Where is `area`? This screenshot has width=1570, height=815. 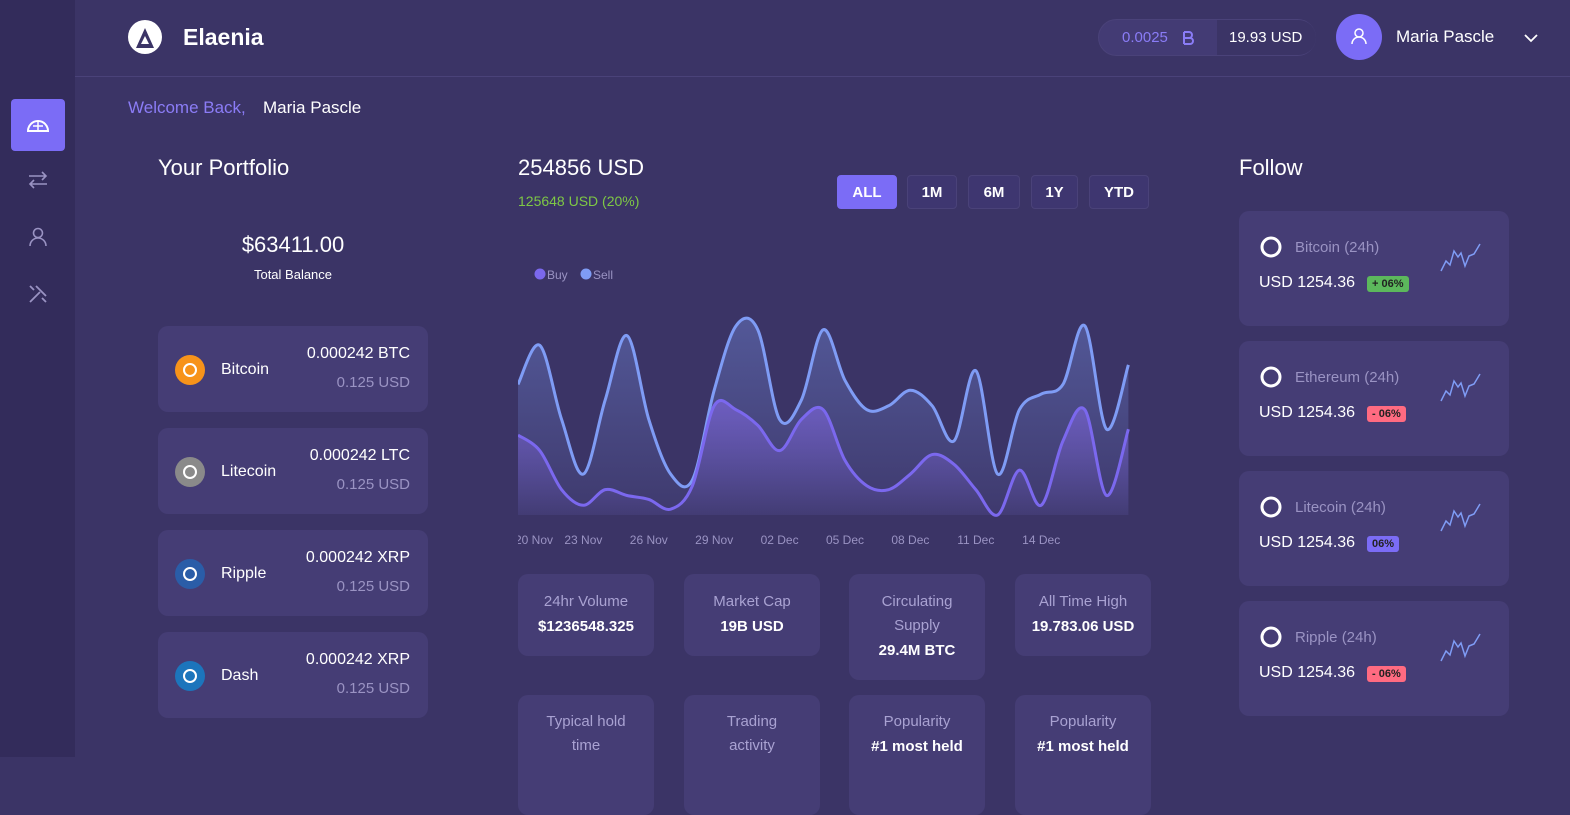 area is located at coordinates (823, 458).